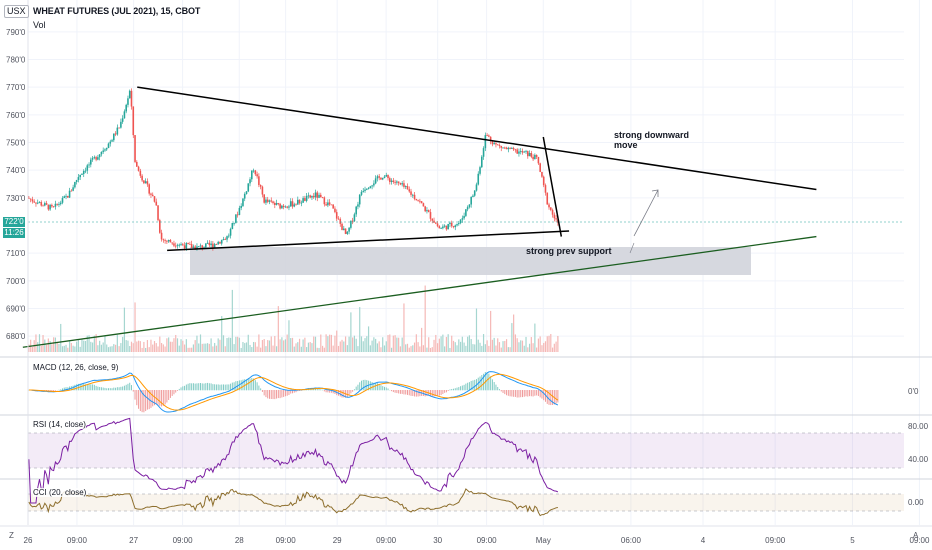  I want to click on chart-title: WHEAT FUTURES (JUL 2021), 15, CBOT, so click(117, 11).